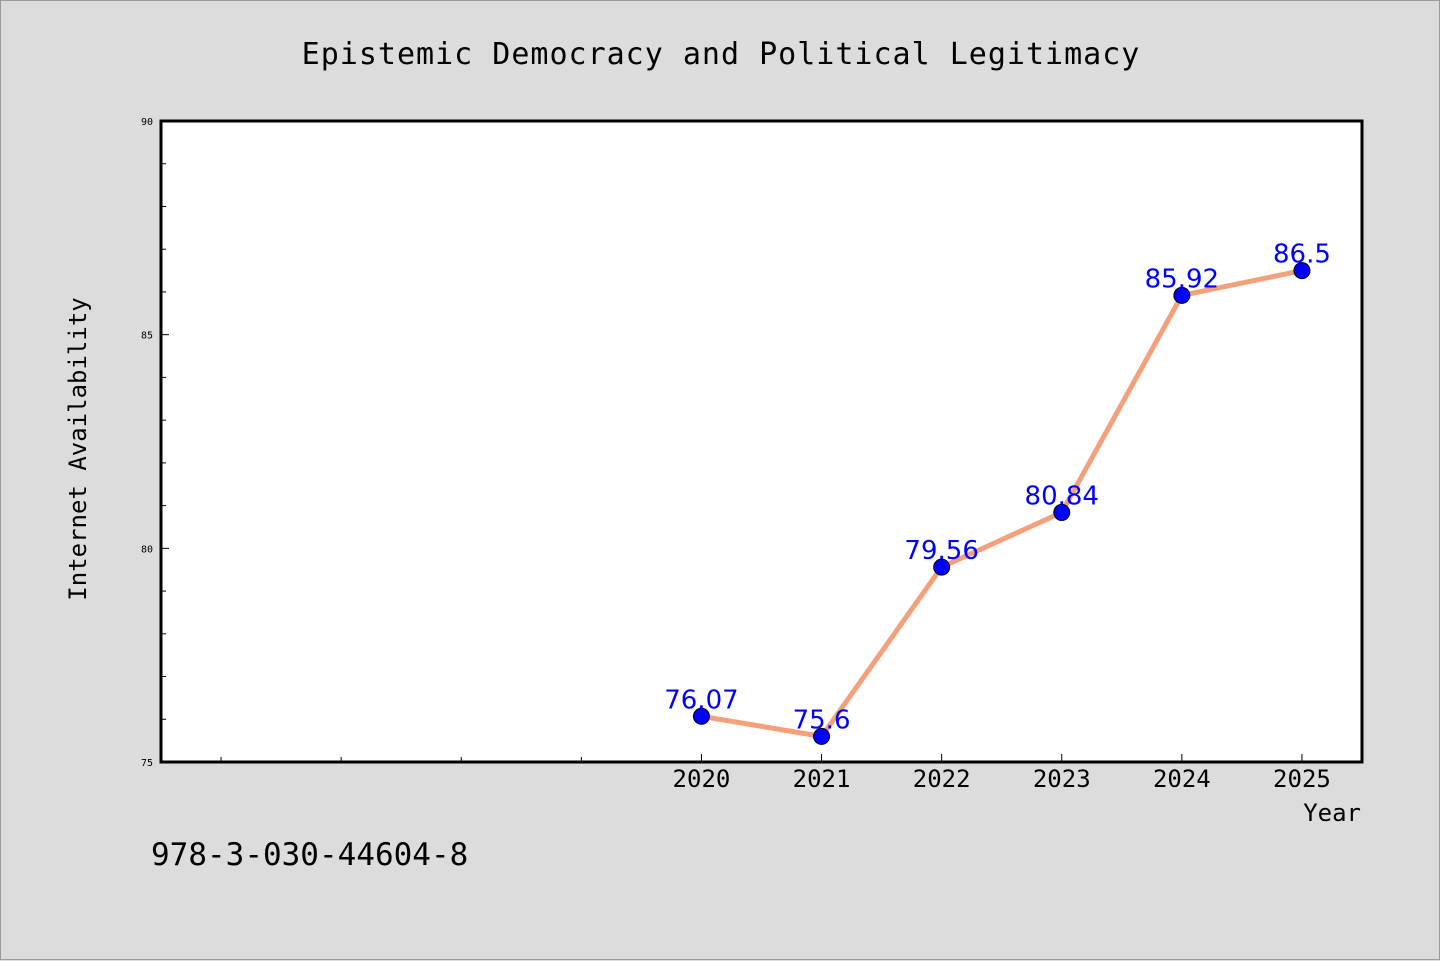 The width and height of the screenshot is (1440, 961). I want to click on x-axis-ticks: 2020 2021 2022 2023 2024 2025, so click(775, 773).